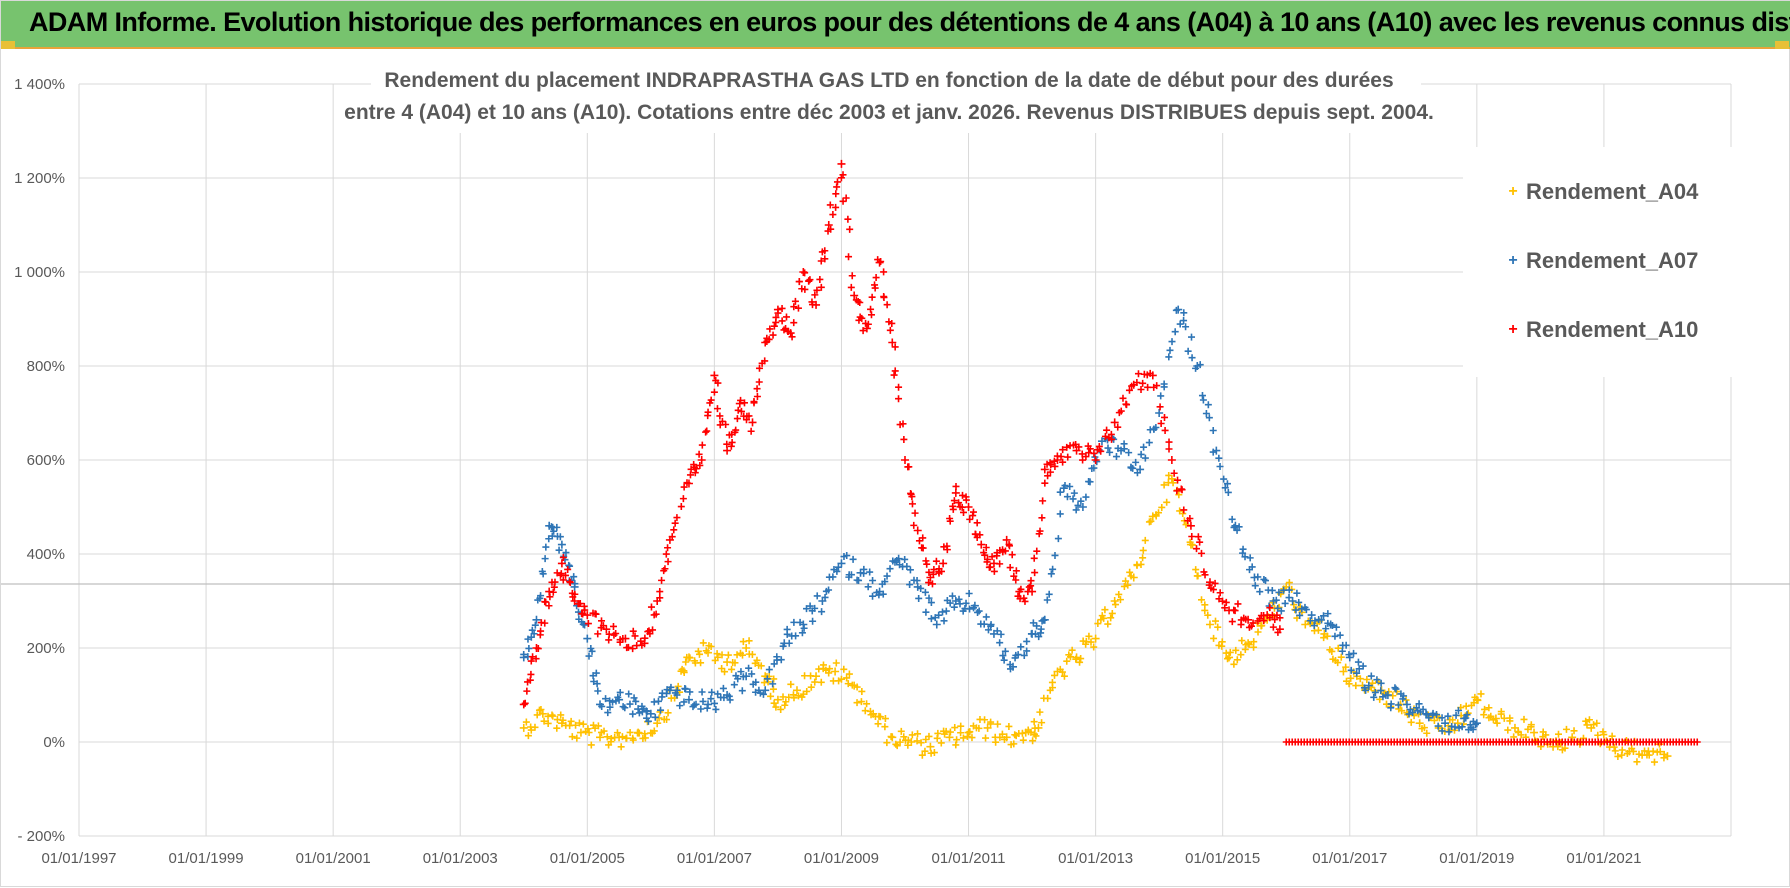  I want to click on legend-label-a10: Rendement_A10, so click(1612, 329).